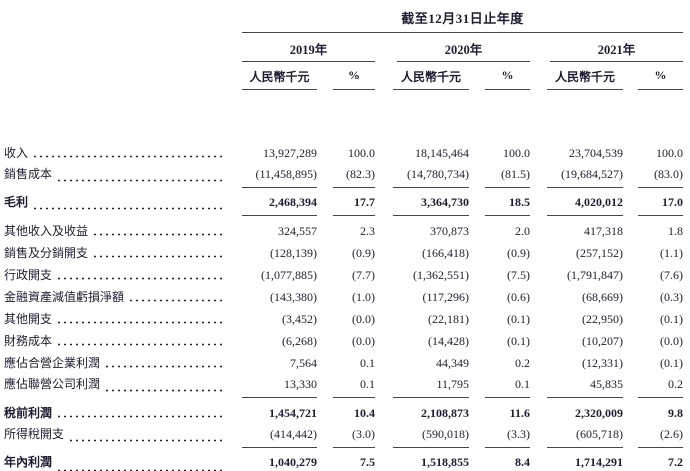 The width and height of the screenshot is (690, 471). I want to click on cell-pct-2020: (3.3), so click(507, 436).